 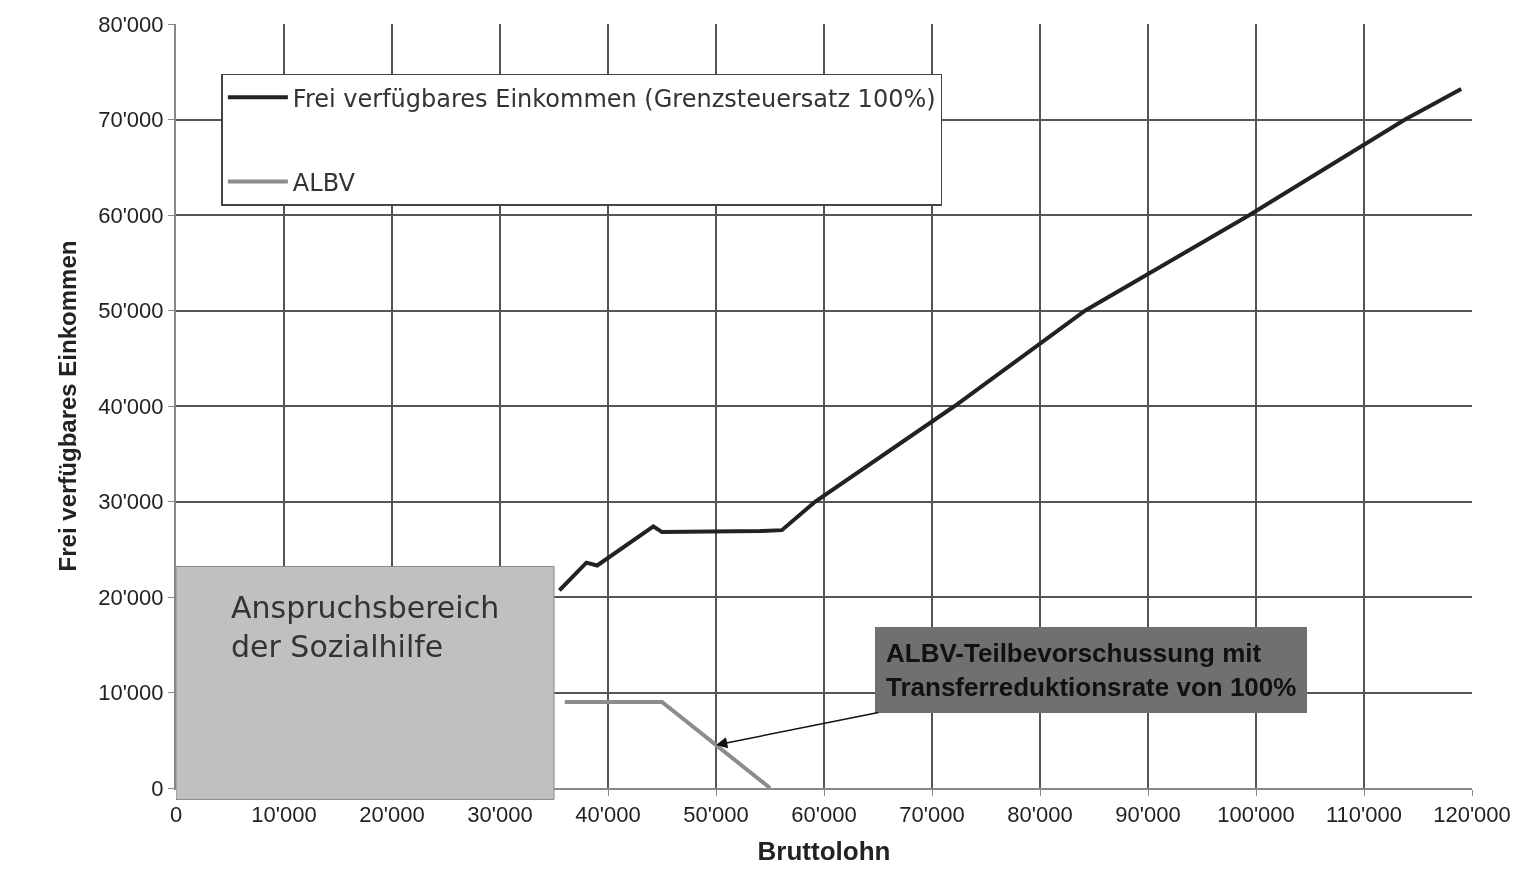 I want to click on x-tick-label: 10'000, so click(x=284, y=815).